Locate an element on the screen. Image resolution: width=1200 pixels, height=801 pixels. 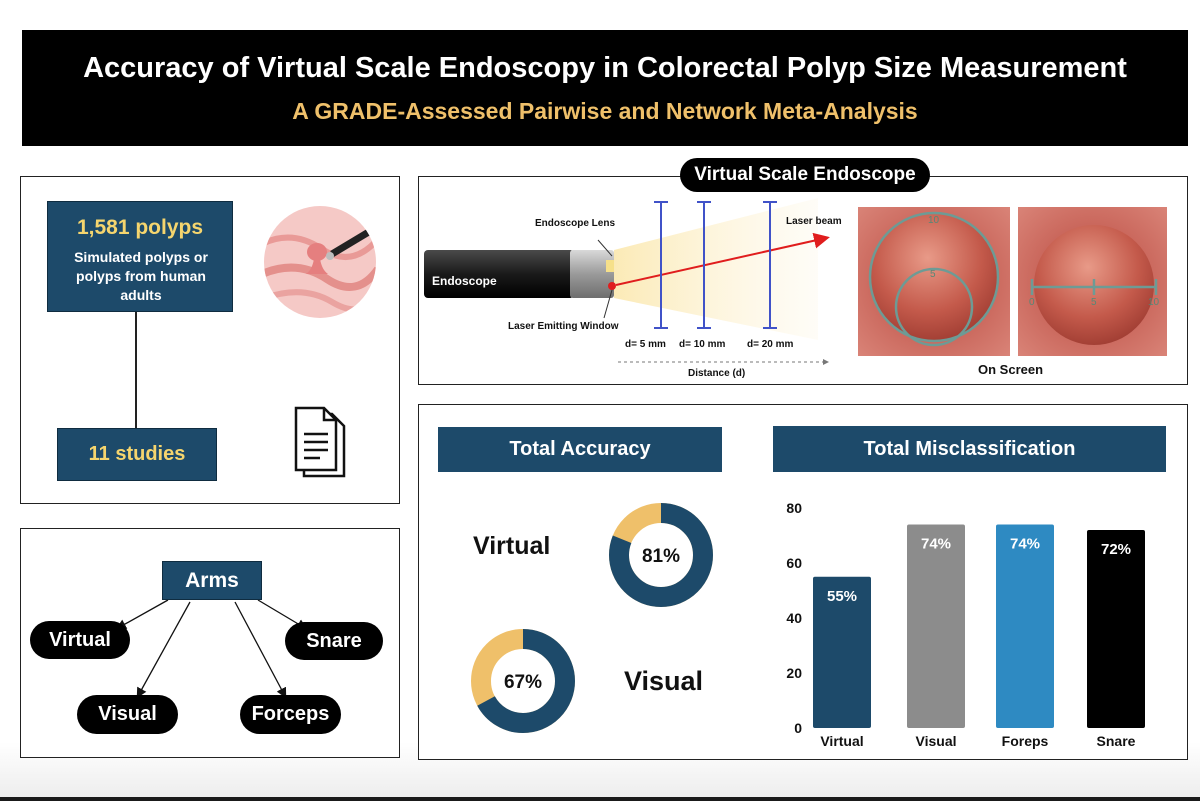
donut-value-label: 67% is located at coordinates (523, 682).